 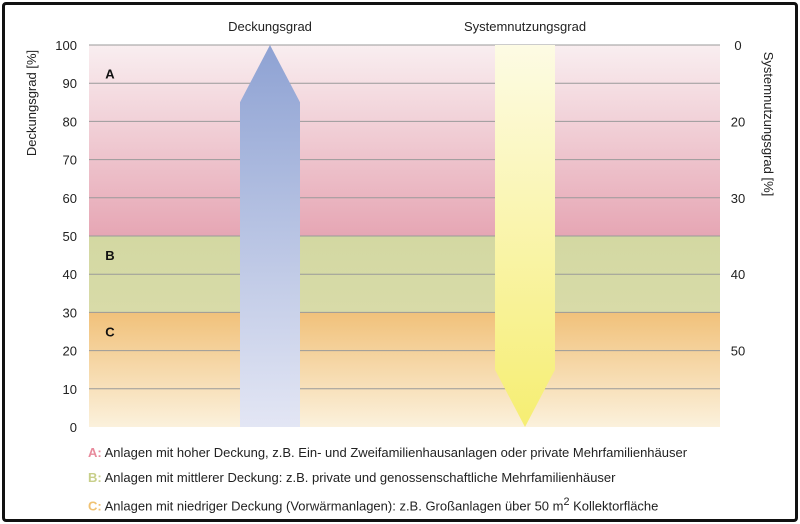 I want to click on zone-letter-c: C, so click(x=110, y=332).